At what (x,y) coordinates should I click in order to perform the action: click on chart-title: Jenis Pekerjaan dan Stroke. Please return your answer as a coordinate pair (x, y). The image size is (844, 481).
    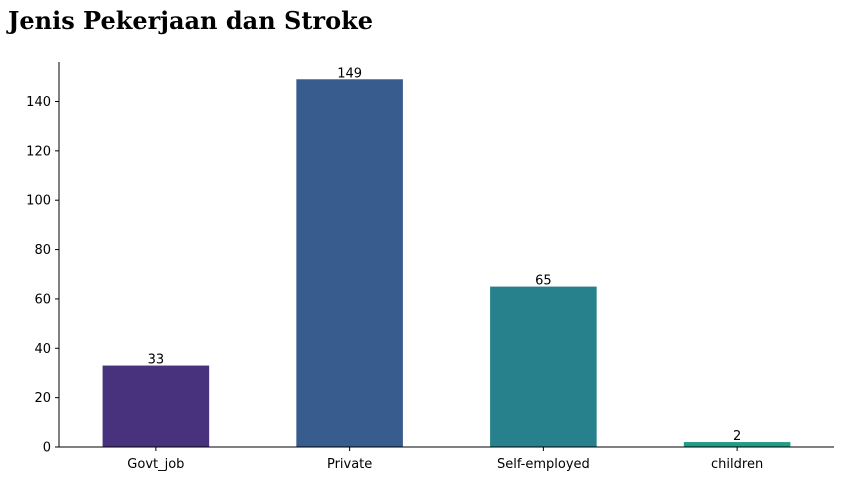
    Looking at the image, I should click on (190, 20).